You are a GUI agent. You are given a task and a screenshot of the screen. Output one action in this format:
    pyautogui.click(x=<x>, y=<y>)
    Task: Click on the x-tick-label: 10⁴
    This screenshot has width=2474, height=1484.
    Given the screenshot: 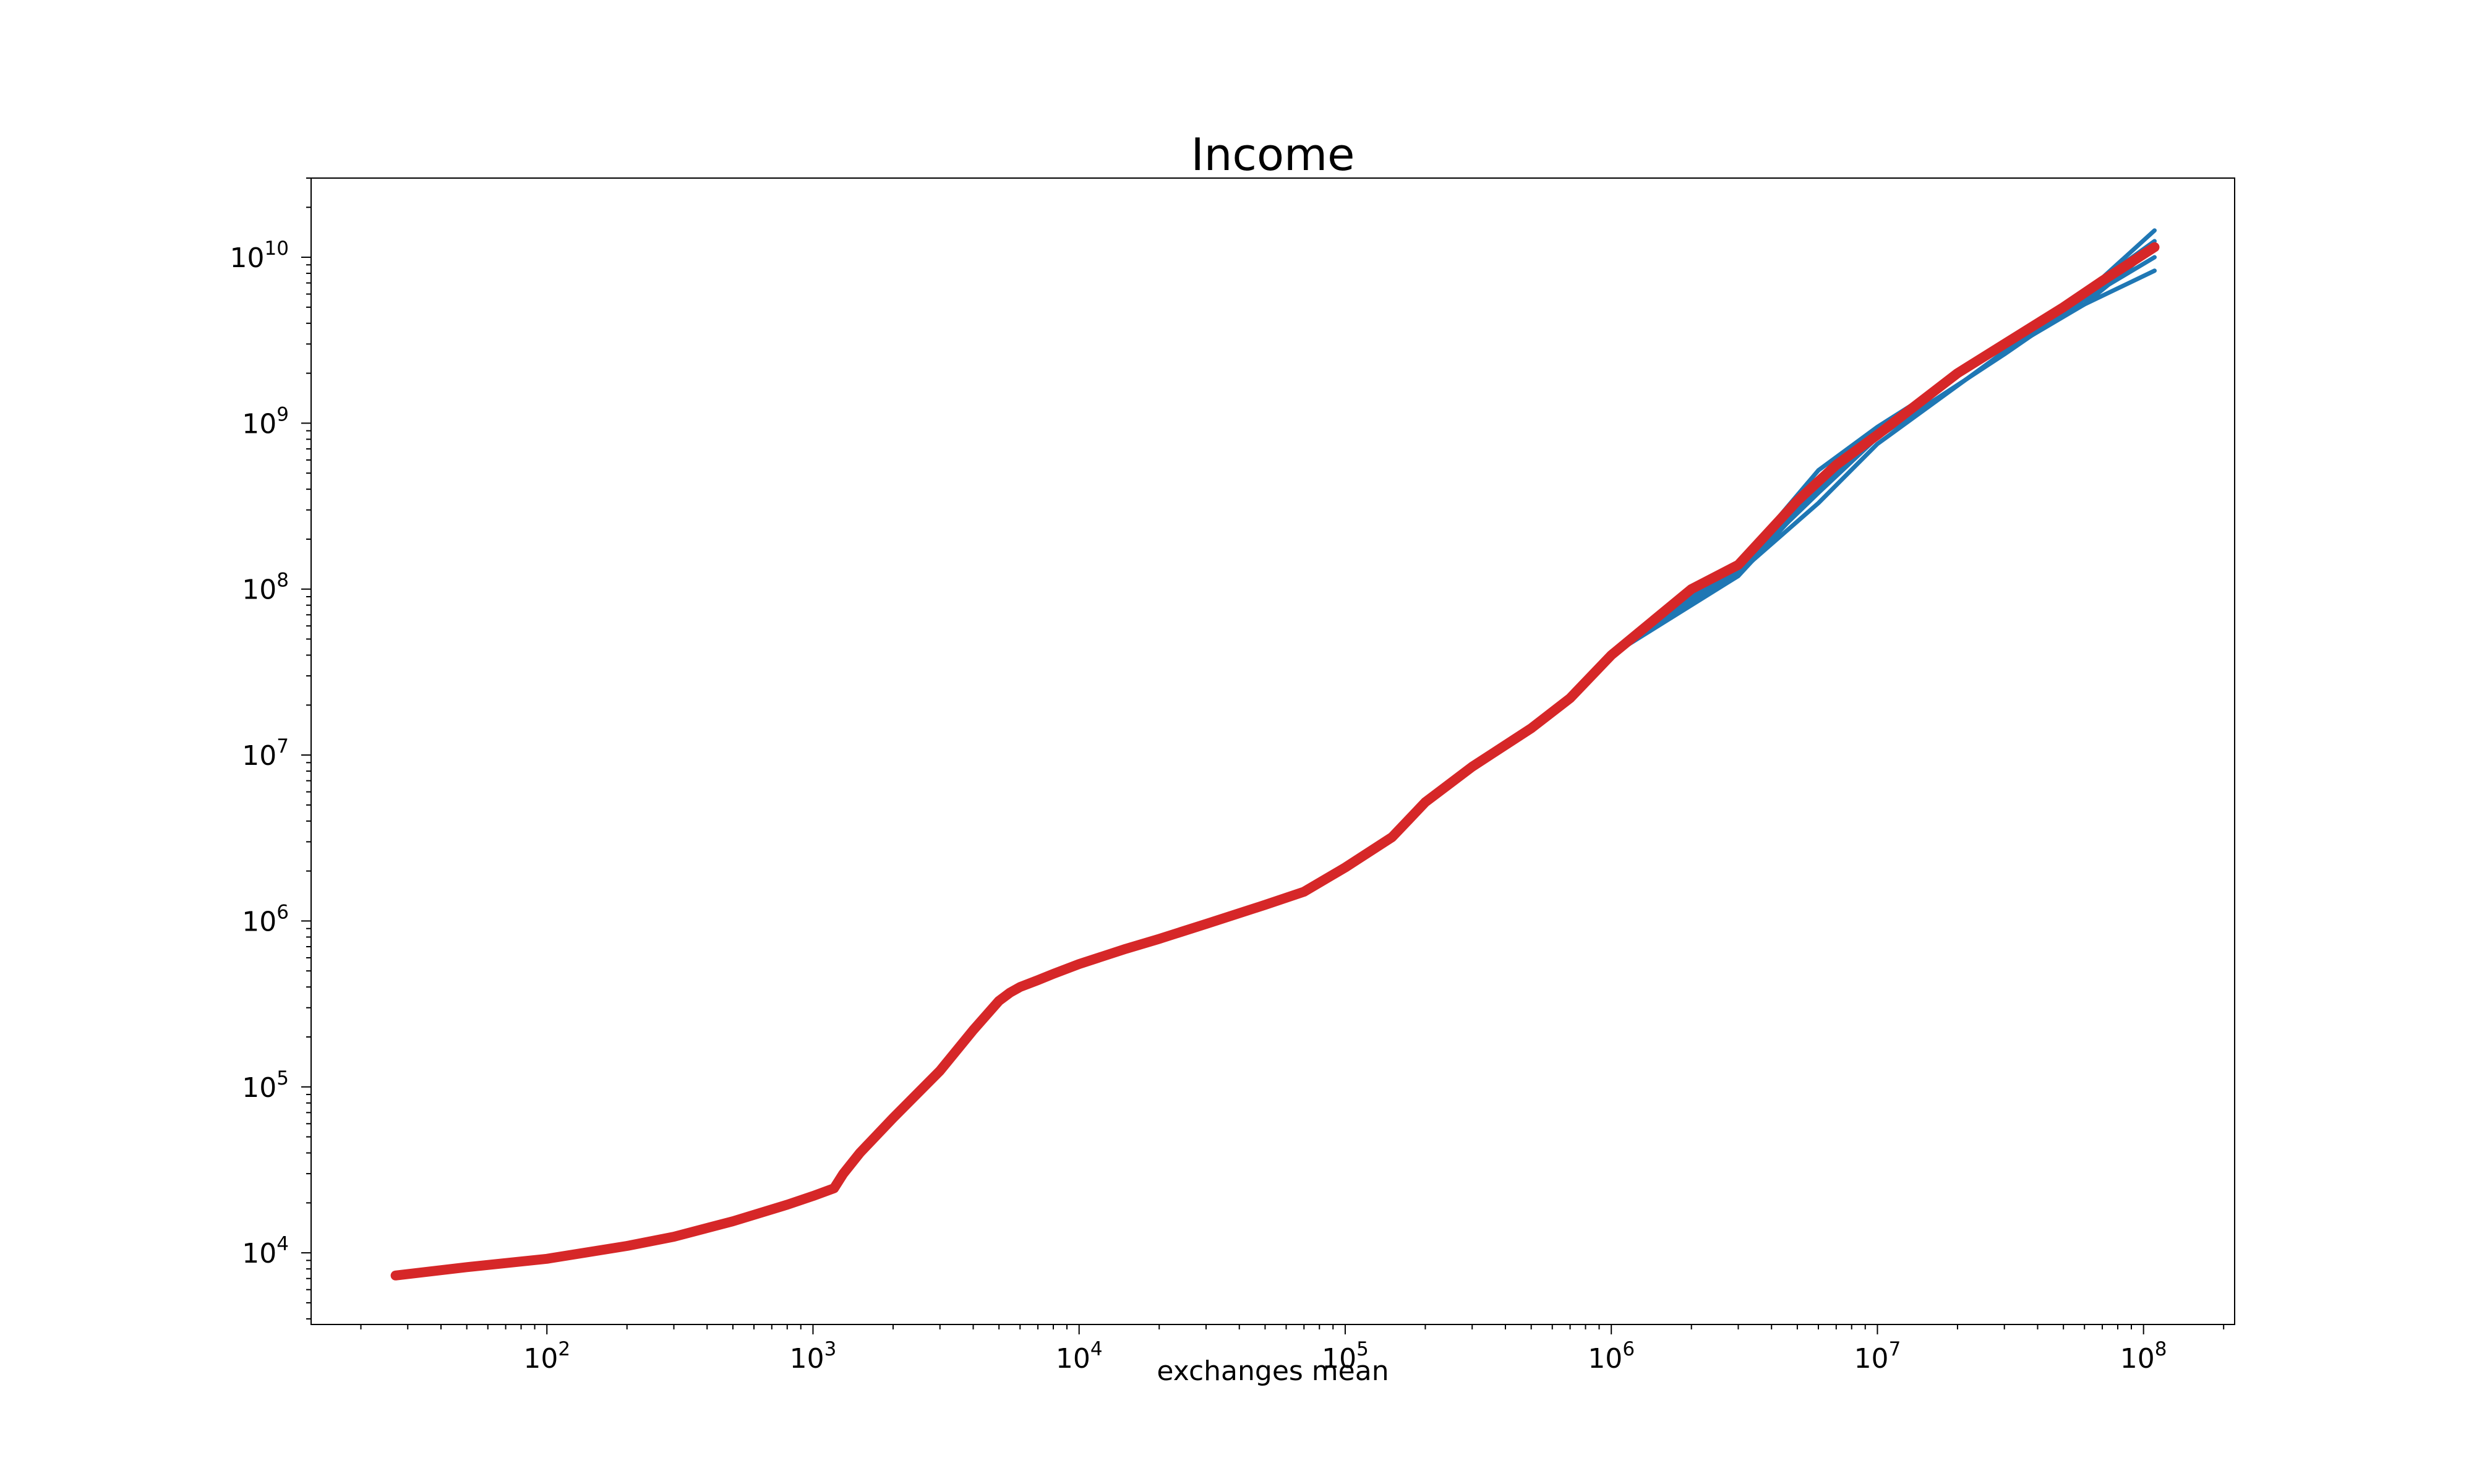 What is the action you would take?
    pyautogui.click(x=1079, y=1356)
    